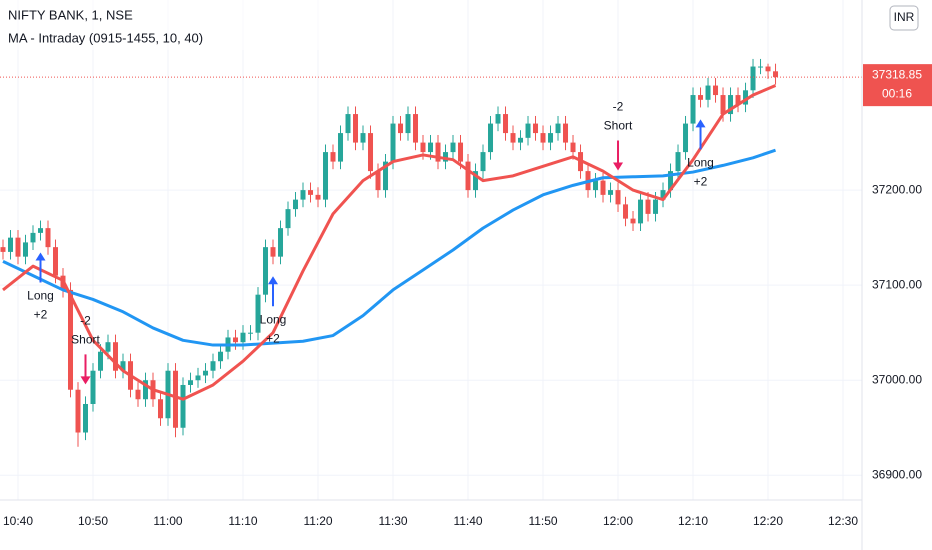 This screenshot has width=932, height=550. What do you see at coordinates (542, 521) in the screenshot?
I see `x-tick-label: 11:50` at bounding box center [542, 521].